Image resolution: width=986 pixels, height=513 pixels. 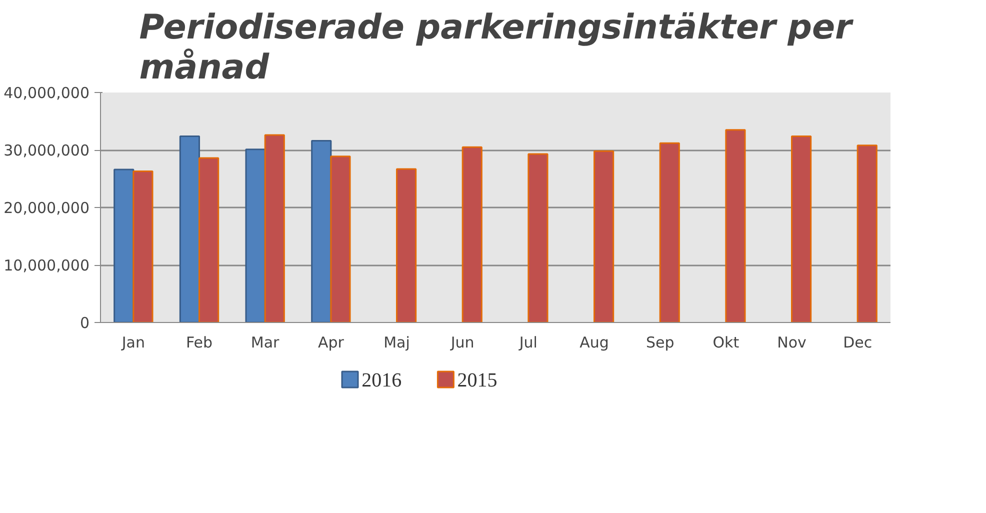 What do you see at coordinates (199, 343) in the screenshot?
I see `x-tick-label: Feb` at bounding box center [199, 343].